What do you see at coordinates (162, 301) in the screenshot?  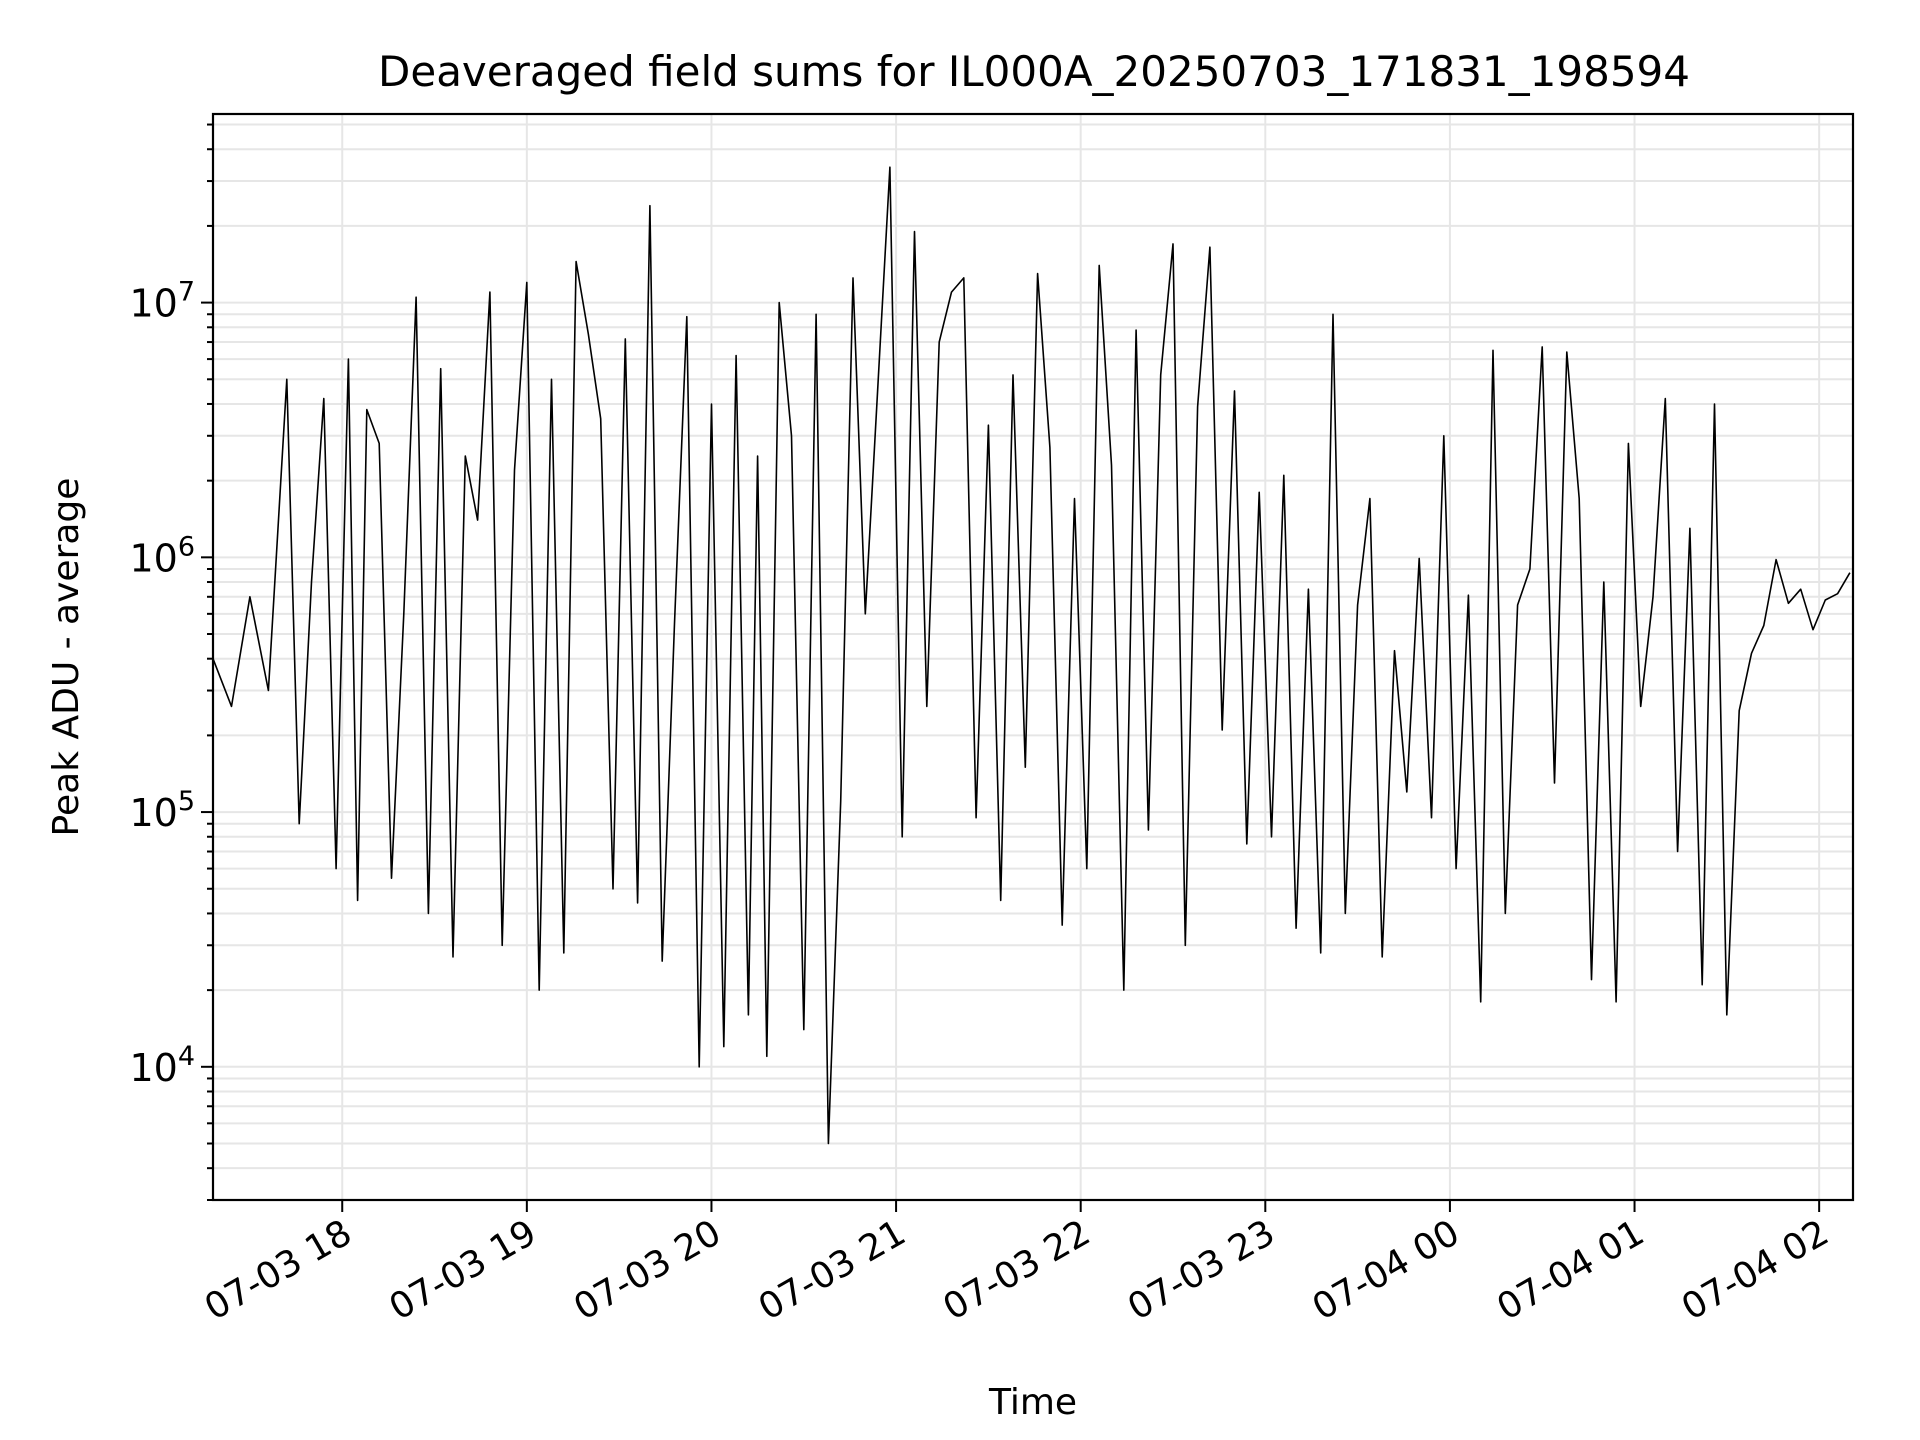 I see `y-tick-label-3: 107` at bounding box center [162, 301].